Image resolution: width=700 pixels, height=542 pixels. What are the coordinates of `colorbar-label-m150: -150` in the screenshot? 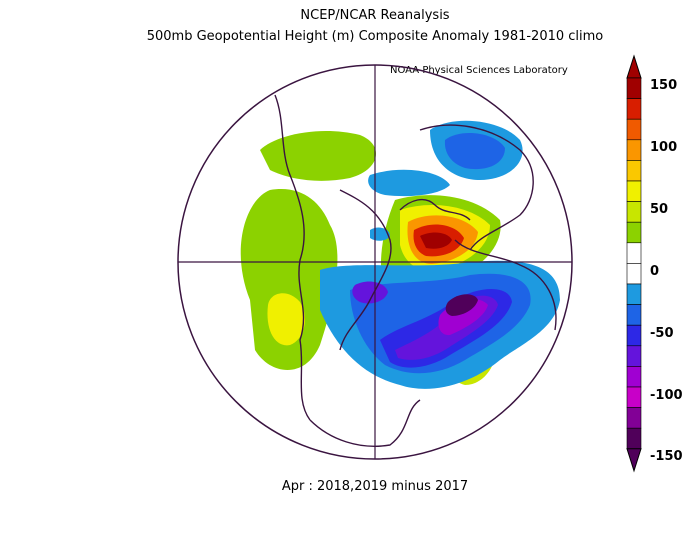 It's located at (666, 456).